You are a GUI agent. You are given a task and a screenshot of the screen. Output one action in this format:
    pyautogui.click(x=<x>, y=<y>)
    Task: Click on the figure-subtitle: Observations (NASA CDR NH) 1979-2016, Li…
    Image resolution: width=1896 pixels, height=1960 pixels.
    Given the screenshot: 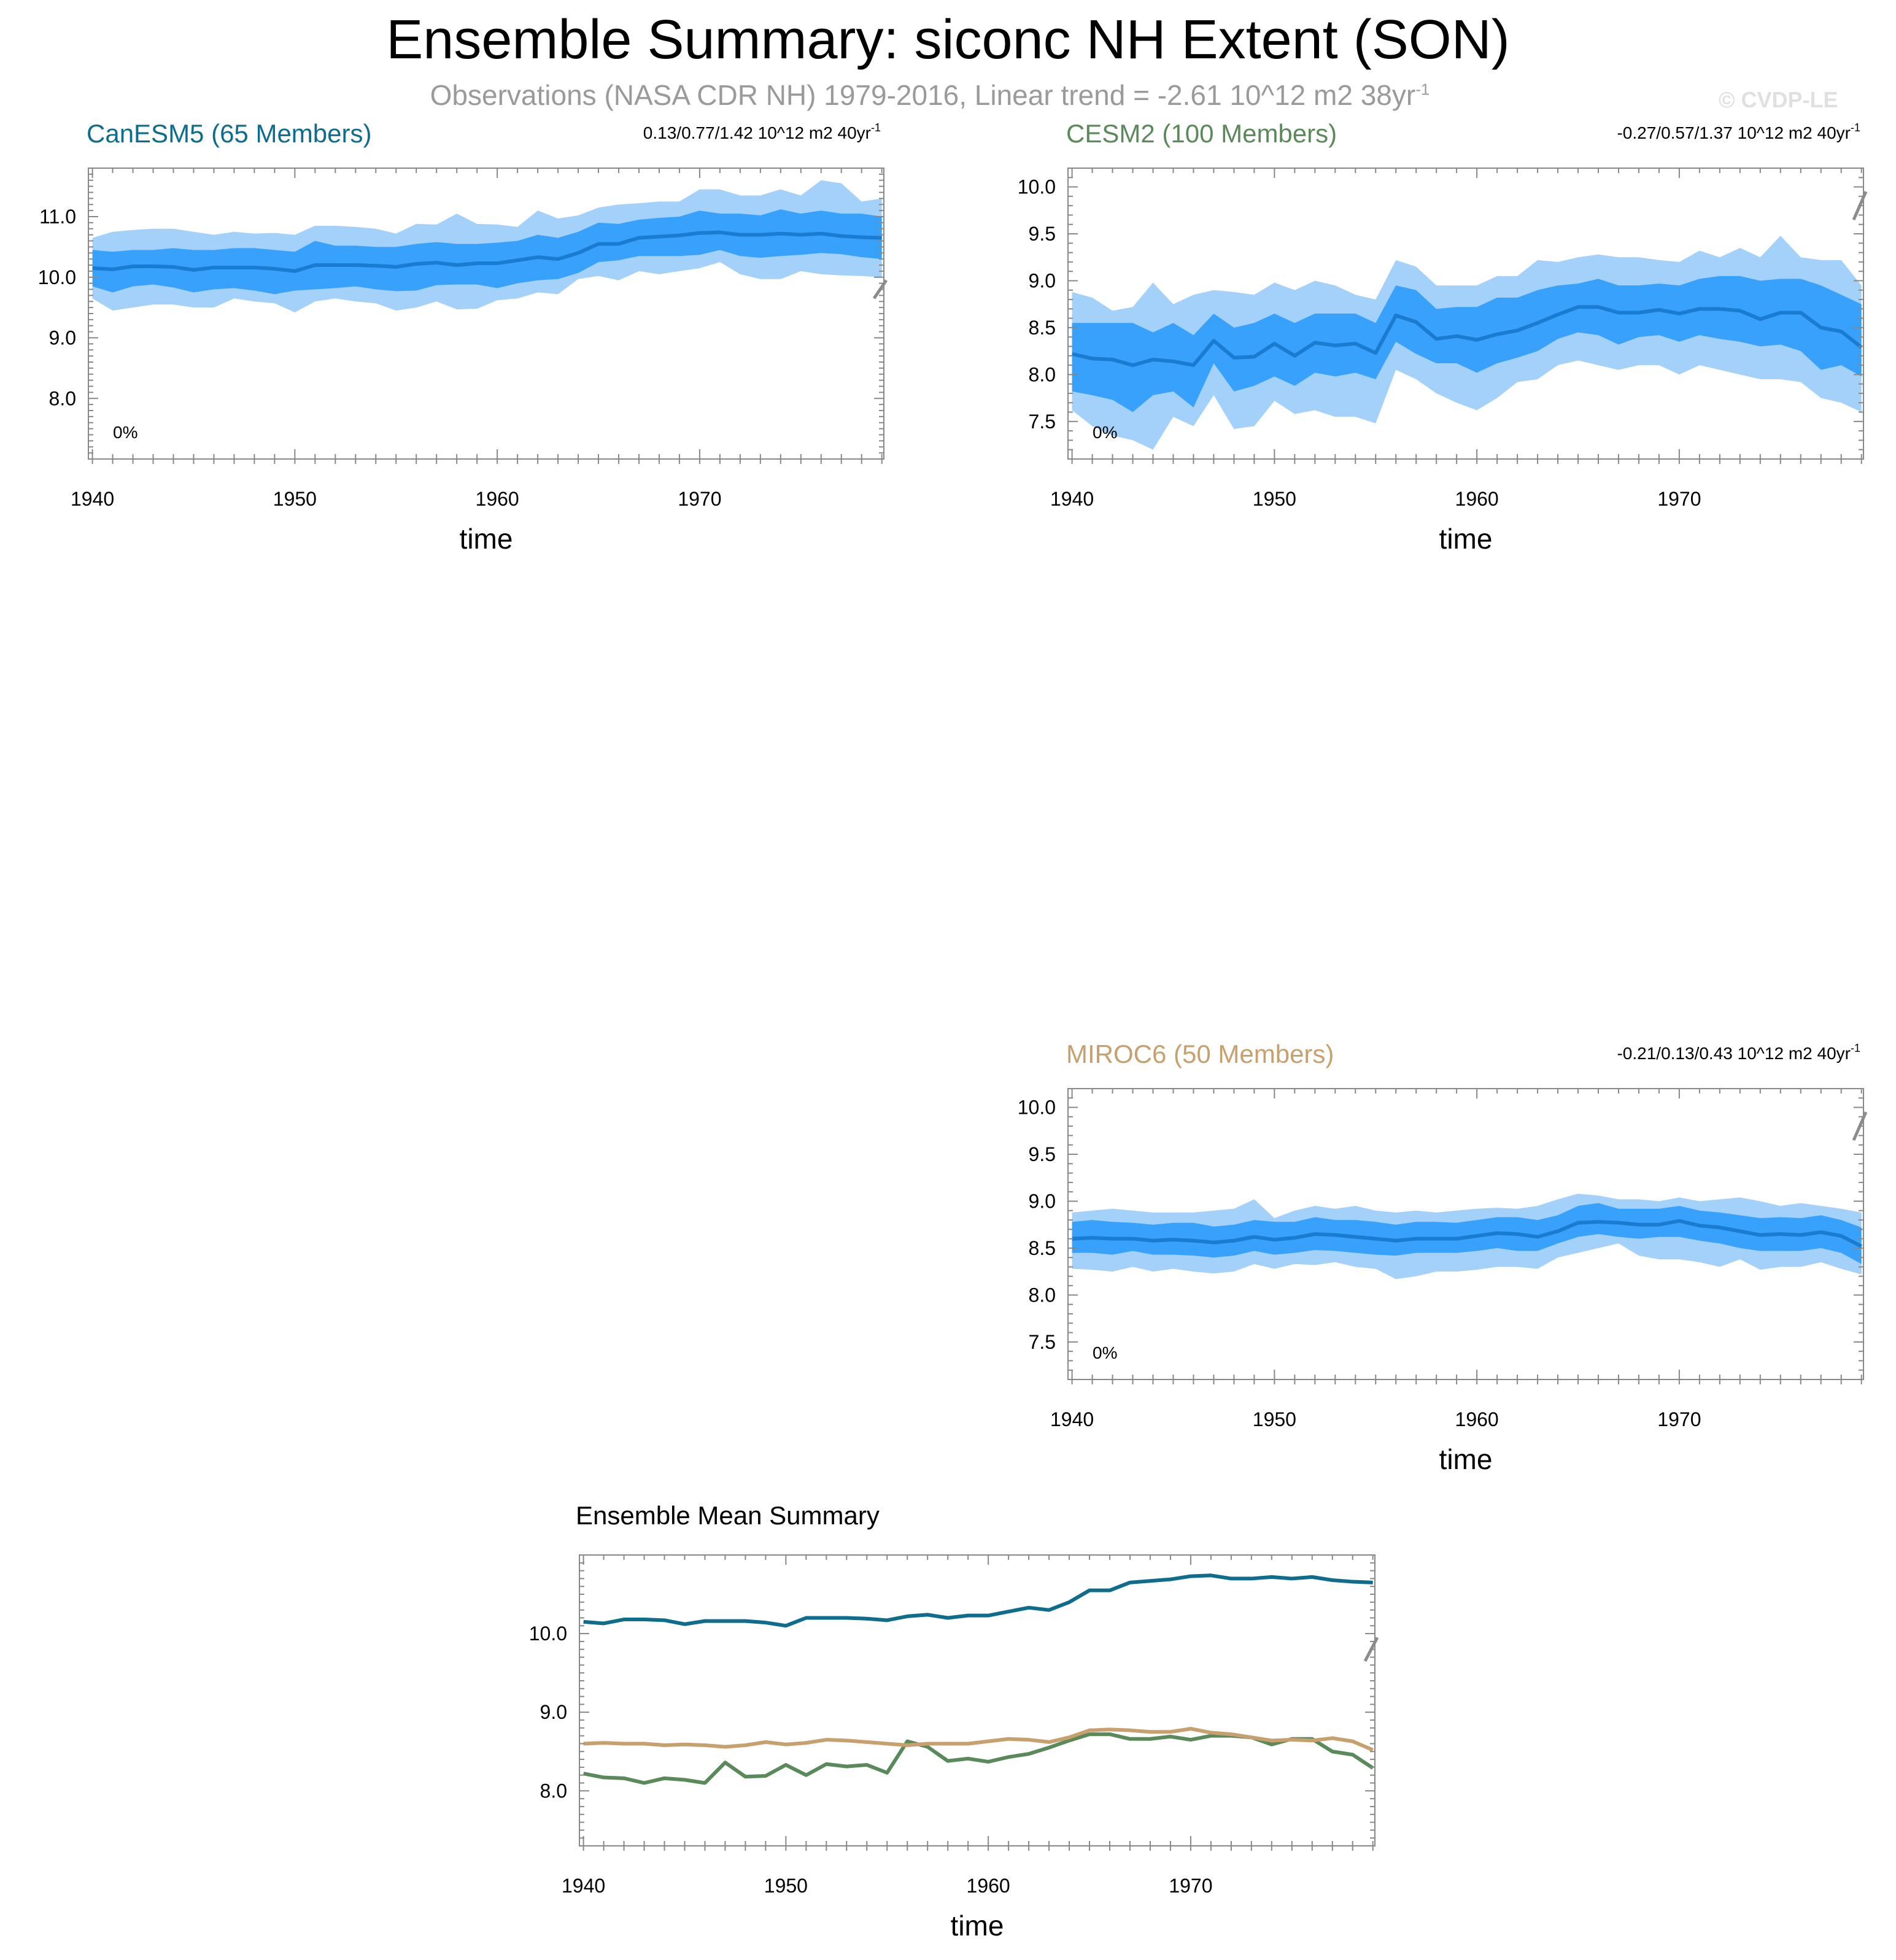 What is the action you would take?
    pyautogui.click(x=930, y=95)
    